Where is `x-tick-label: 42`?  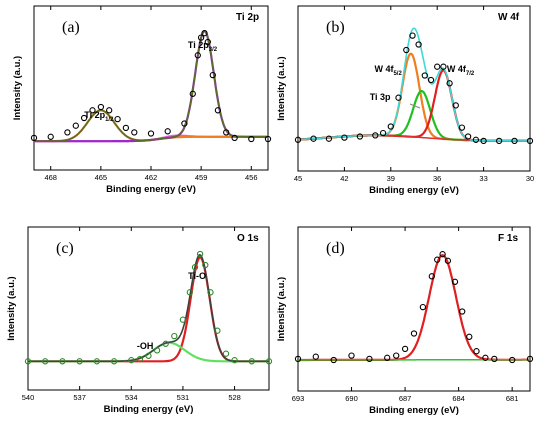 x-tick-label: 42 is located at coordinates (344, 178).